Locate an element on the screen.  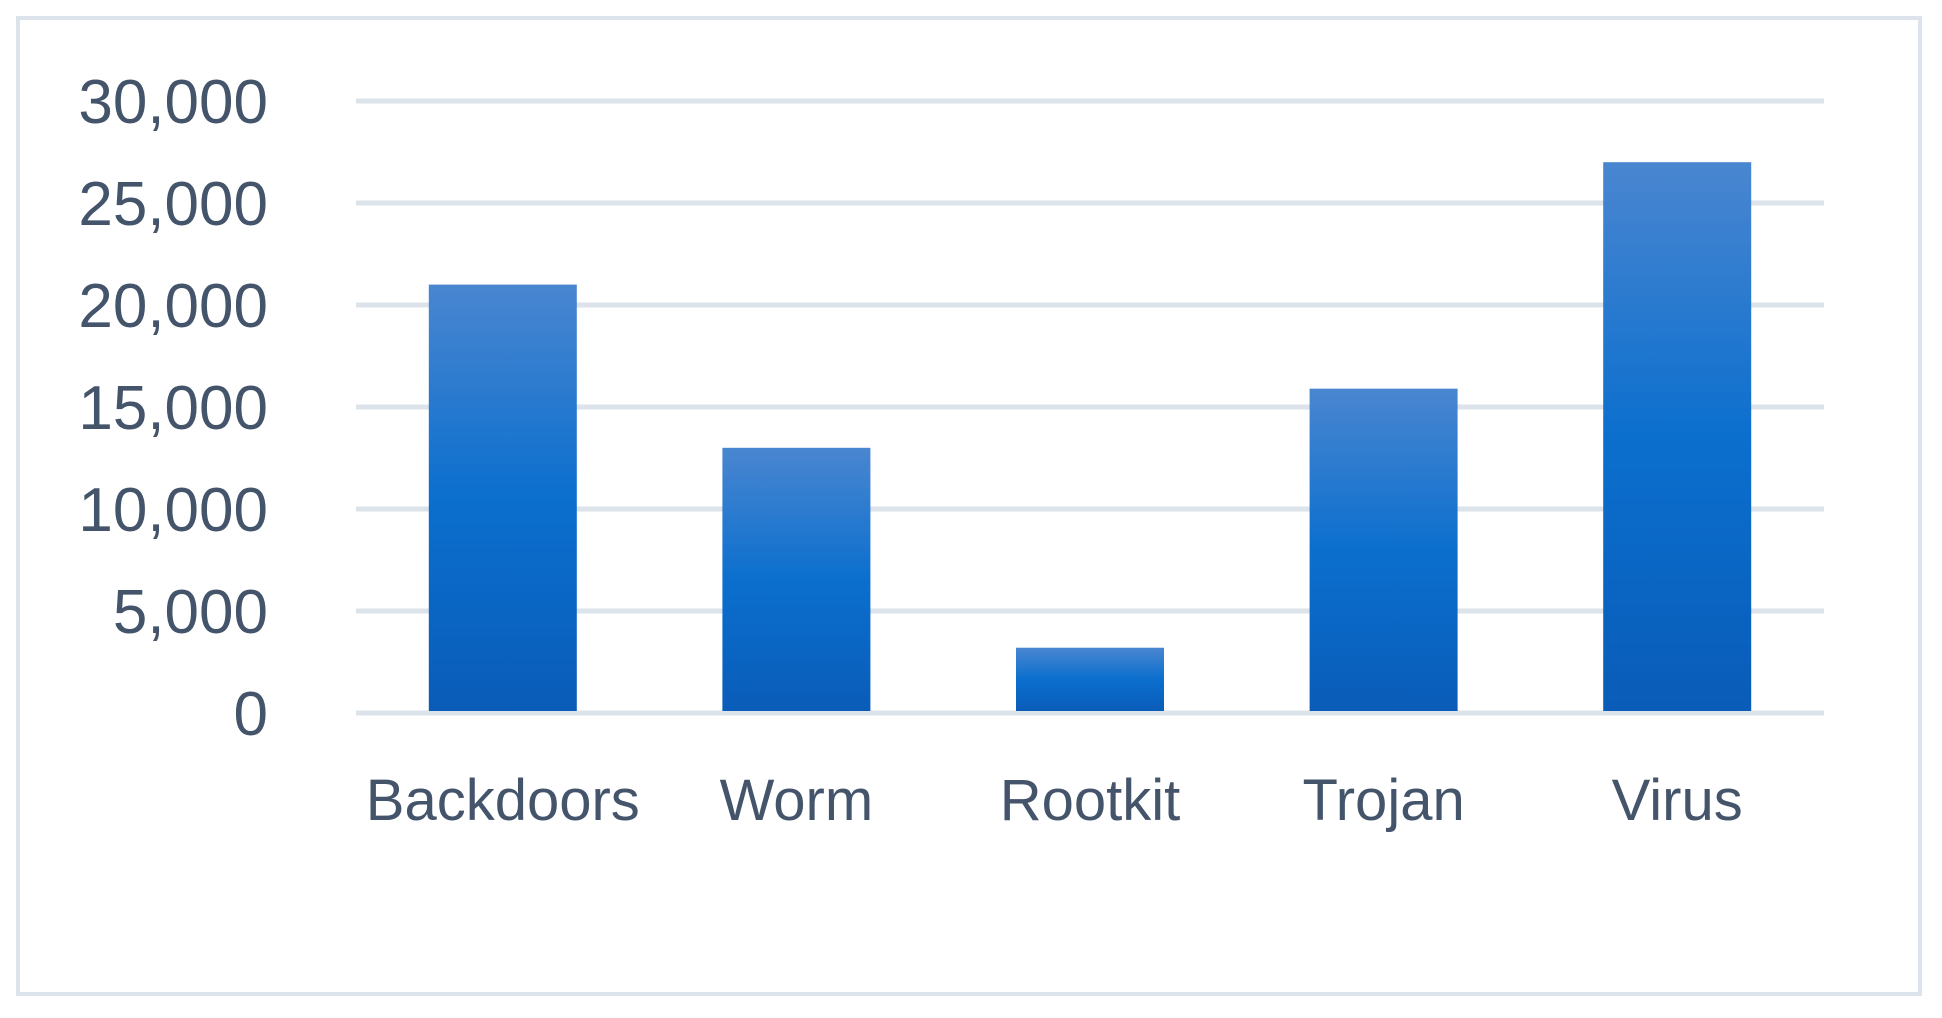
bar-rootkit is located at coordinates (1090, 679).